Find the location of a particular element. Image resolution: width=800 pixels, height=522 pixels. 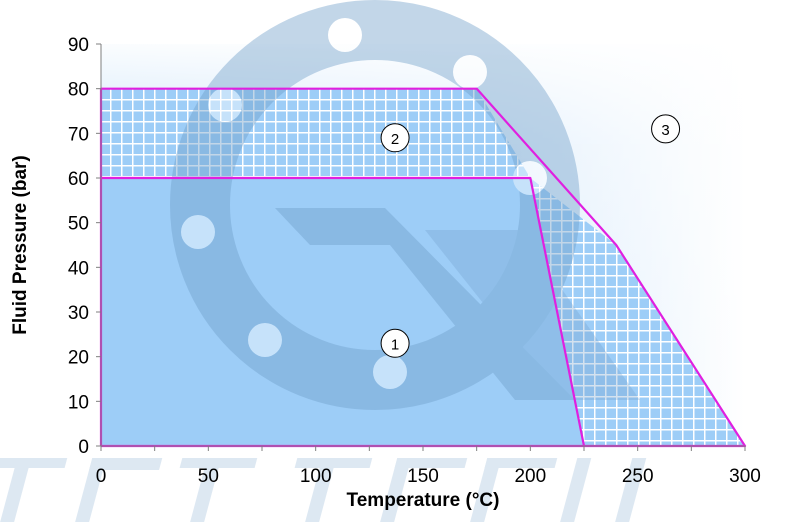

y-tick-label: 20 is located at coordinates (78, 358).